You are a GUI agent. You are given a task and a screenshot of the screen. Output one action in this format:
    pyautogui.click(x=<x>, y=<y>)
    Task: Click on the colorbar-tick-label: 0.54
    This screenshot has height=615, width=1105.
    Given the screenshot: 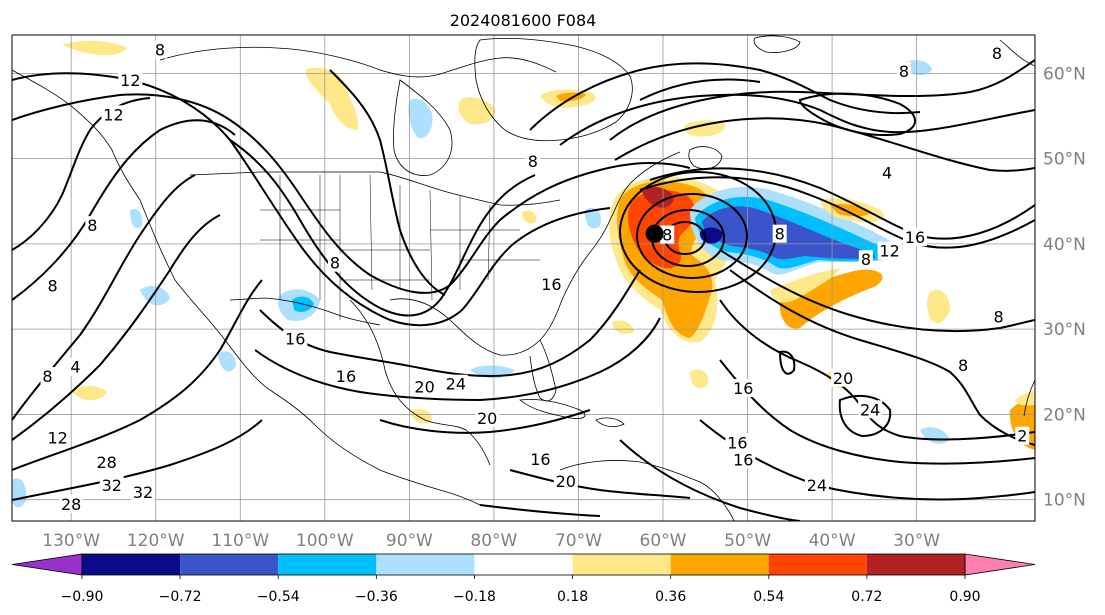 What is the action you would take?
    pyautogui.click(x=768, y=597)
    